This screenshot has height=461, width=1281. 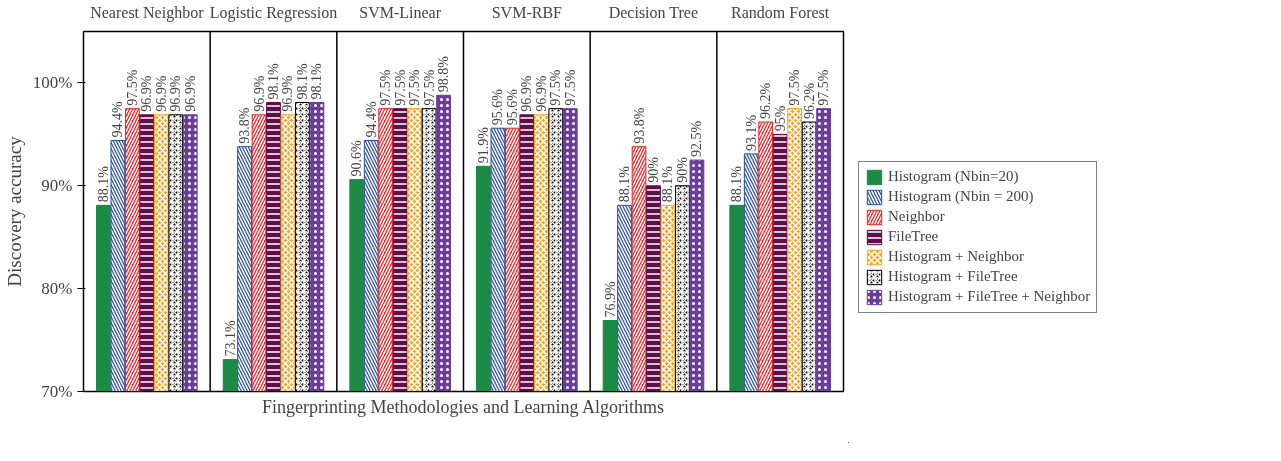 What do you see at coordinates (483, 145) in the screenshot?
I see `data-label: 91.9%` at bounding box center [483, 145].